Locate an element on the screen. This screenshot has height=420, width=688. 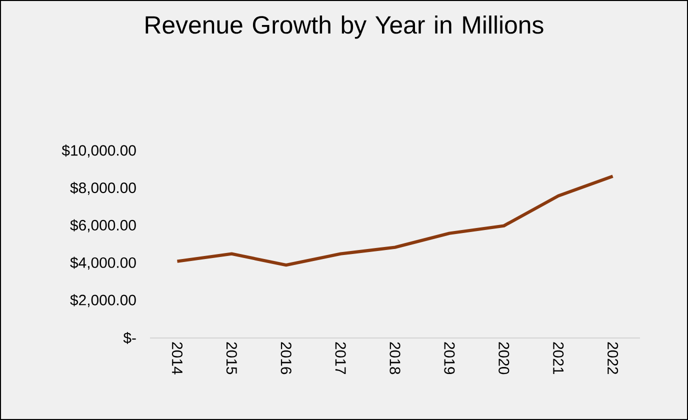
x-tick-label: 2015 is located at coordinates (231, 358).